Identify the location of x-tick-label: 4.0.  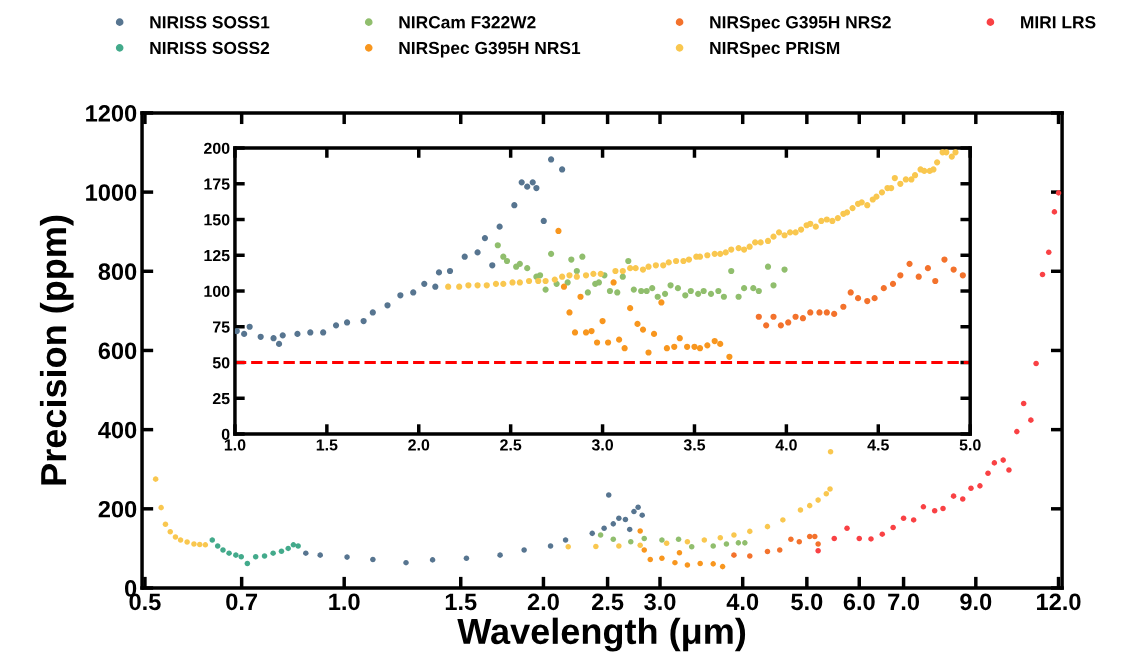
(786, 445).